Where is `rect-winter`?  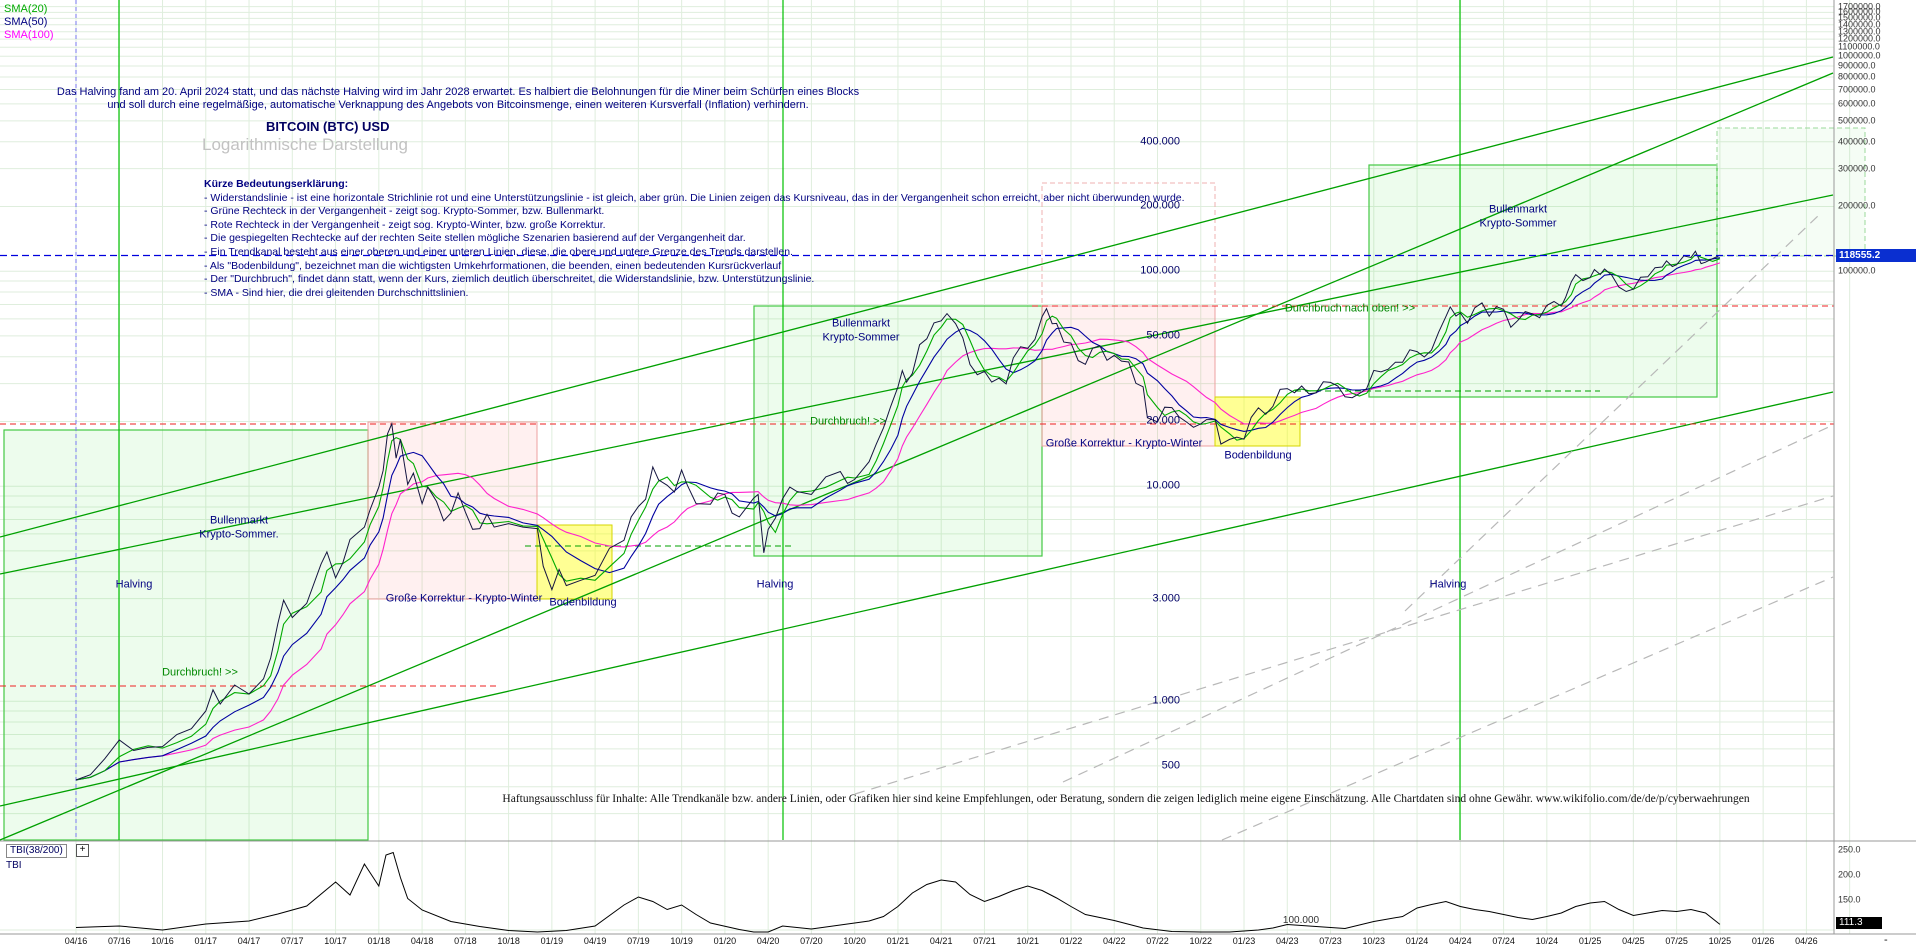
rect-winter is located at coordinates (1128, 376).